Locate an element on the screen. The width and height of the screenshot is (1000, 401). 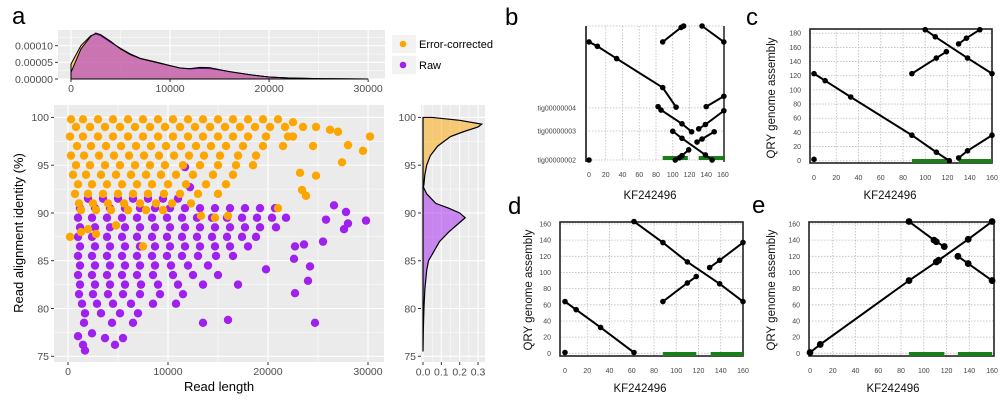
panel-label-d: d is located at coordinates (514, 206).